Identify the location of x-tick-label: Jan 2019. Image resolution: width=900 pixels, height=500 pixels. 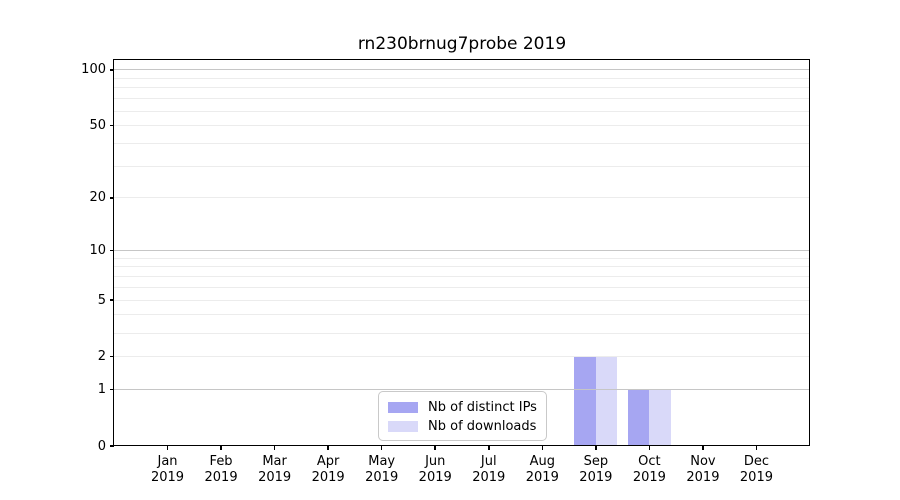
(168, 470).